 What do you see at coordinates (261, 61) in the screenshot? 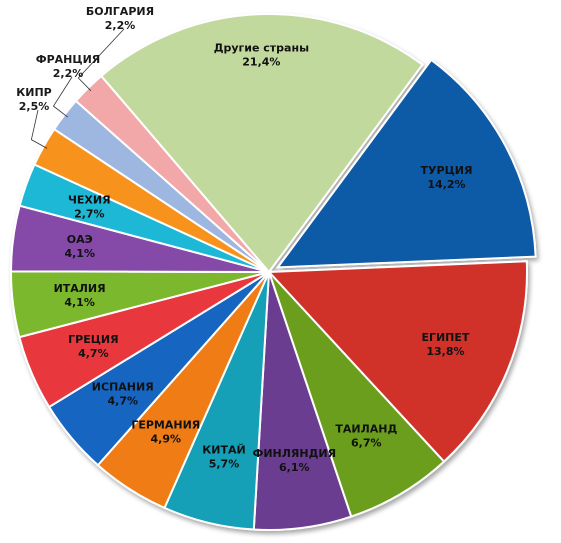
I see `slice-value-другие-страны: 21,4%` at bounding box center [261, 61].